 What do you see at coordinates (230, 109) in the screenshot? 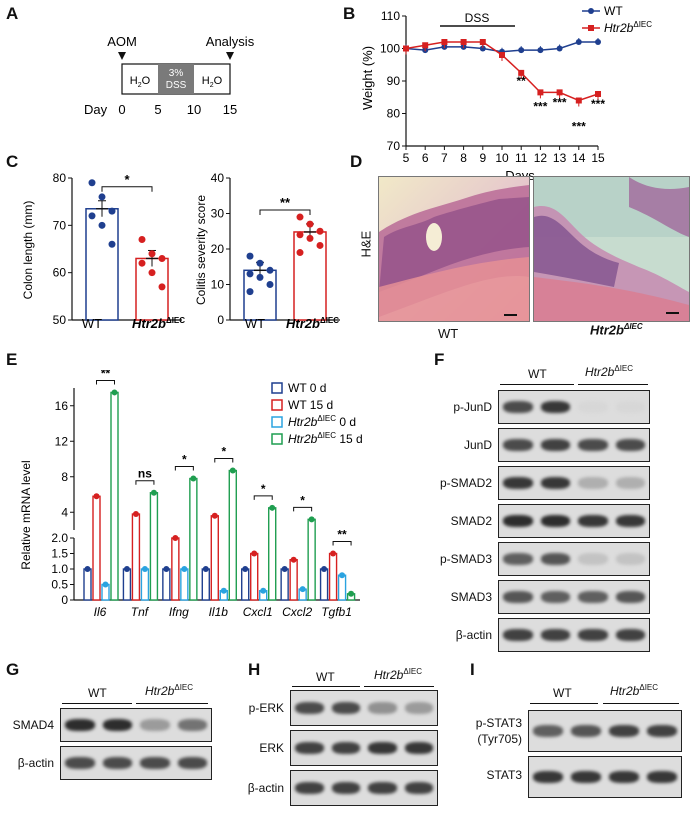
I see `day-tick: 15` at bounding box center [230, 109].